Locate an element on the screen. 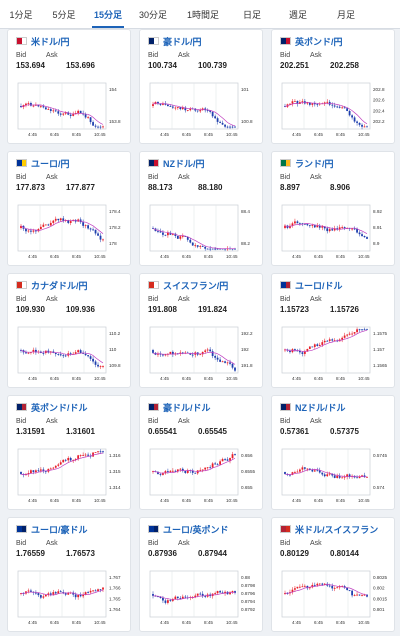 Image resolution: width=400 pixels, height=636 pixels. pair-name: スイスフラン/円 is located at coordinates (196, 285).